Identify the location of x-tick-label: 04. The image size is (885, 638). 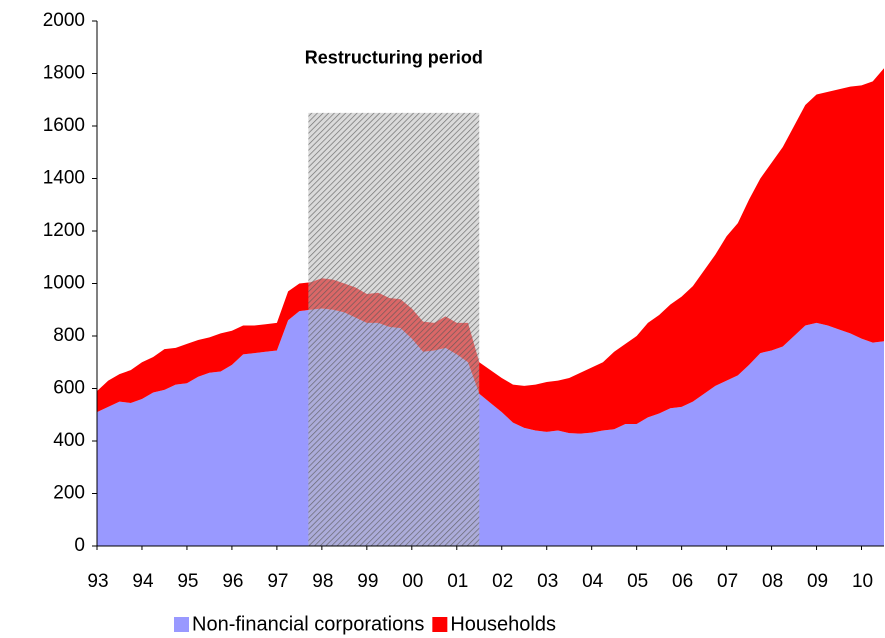
(593, 581).